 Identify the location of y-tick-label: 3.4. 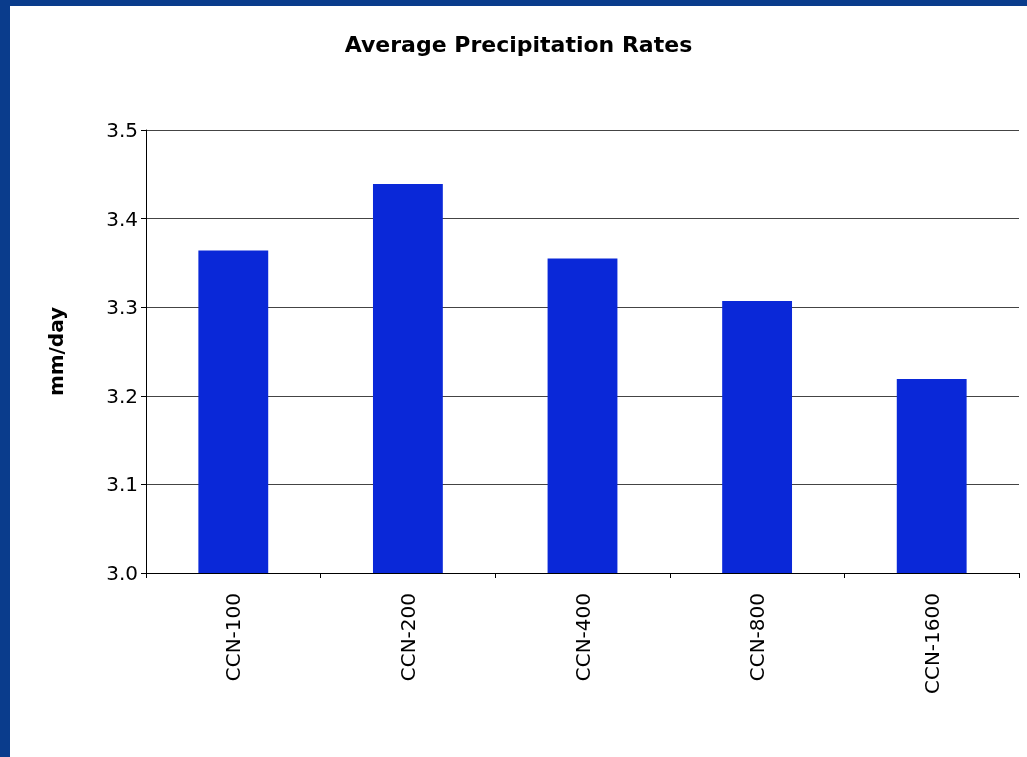
(122, 218).